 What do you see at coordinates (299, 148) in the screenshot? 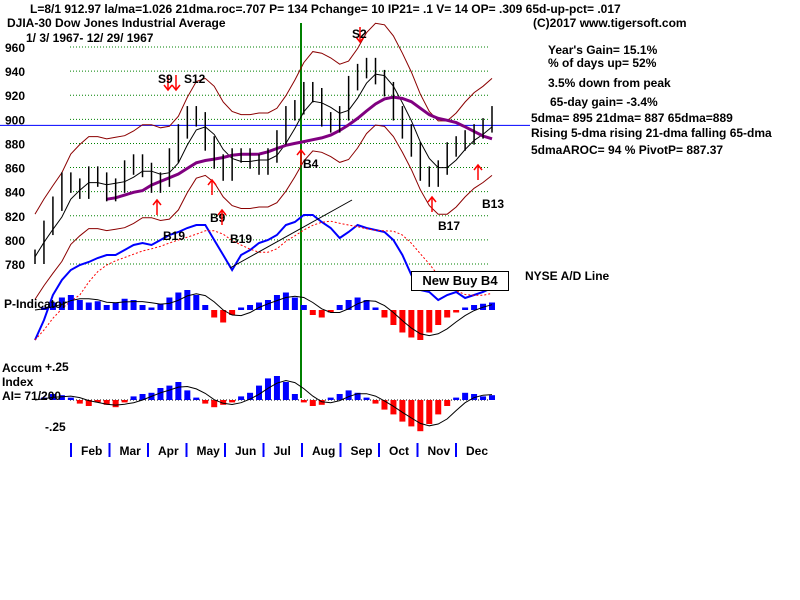
I see `ma-65-line` at bounding box center [299, 148].